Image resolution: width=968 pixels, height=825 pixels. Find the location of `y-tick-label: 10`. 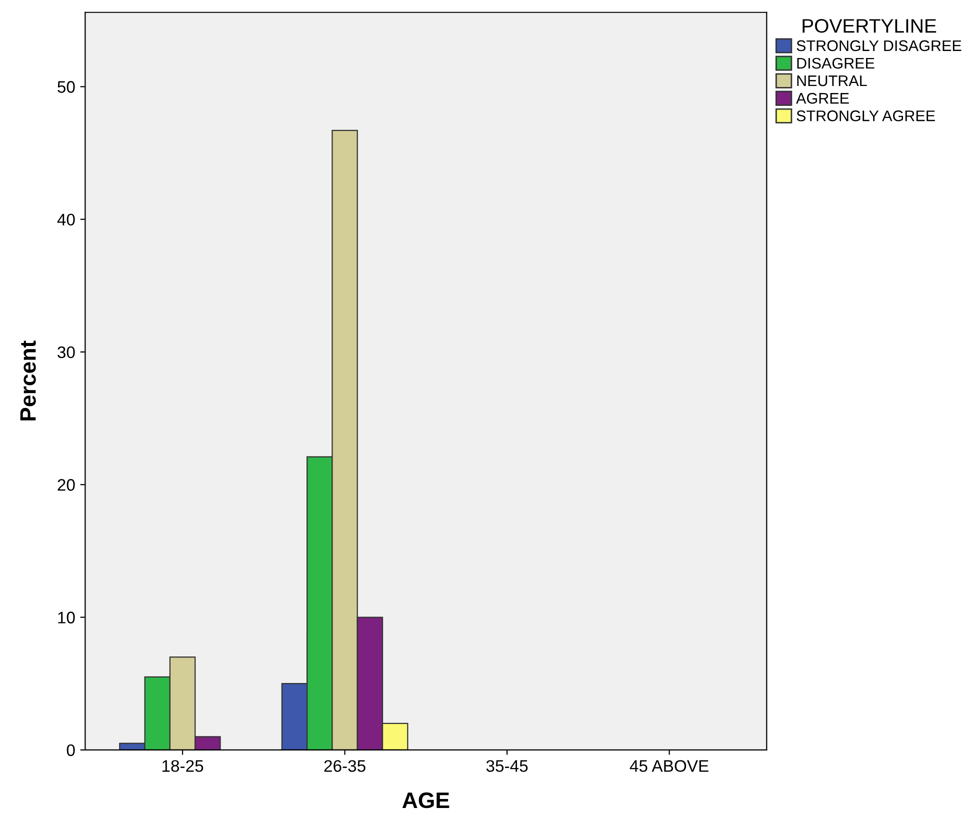

y-tick-label: 10 is located at coordinates (66, 618).